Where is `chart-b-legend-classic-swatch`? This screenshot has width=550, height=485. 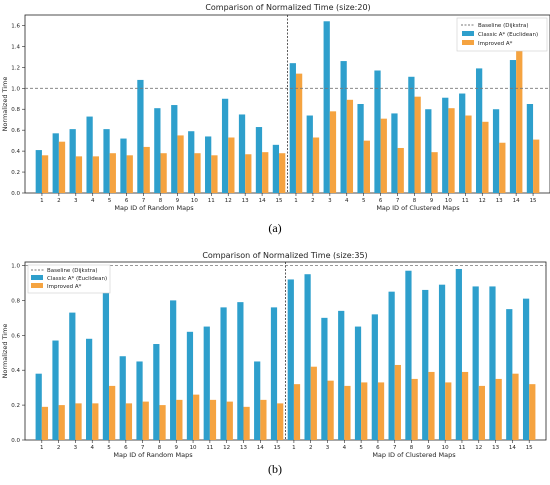 chart-b-legend-classic-swatch is located at coordinates (37, 277).